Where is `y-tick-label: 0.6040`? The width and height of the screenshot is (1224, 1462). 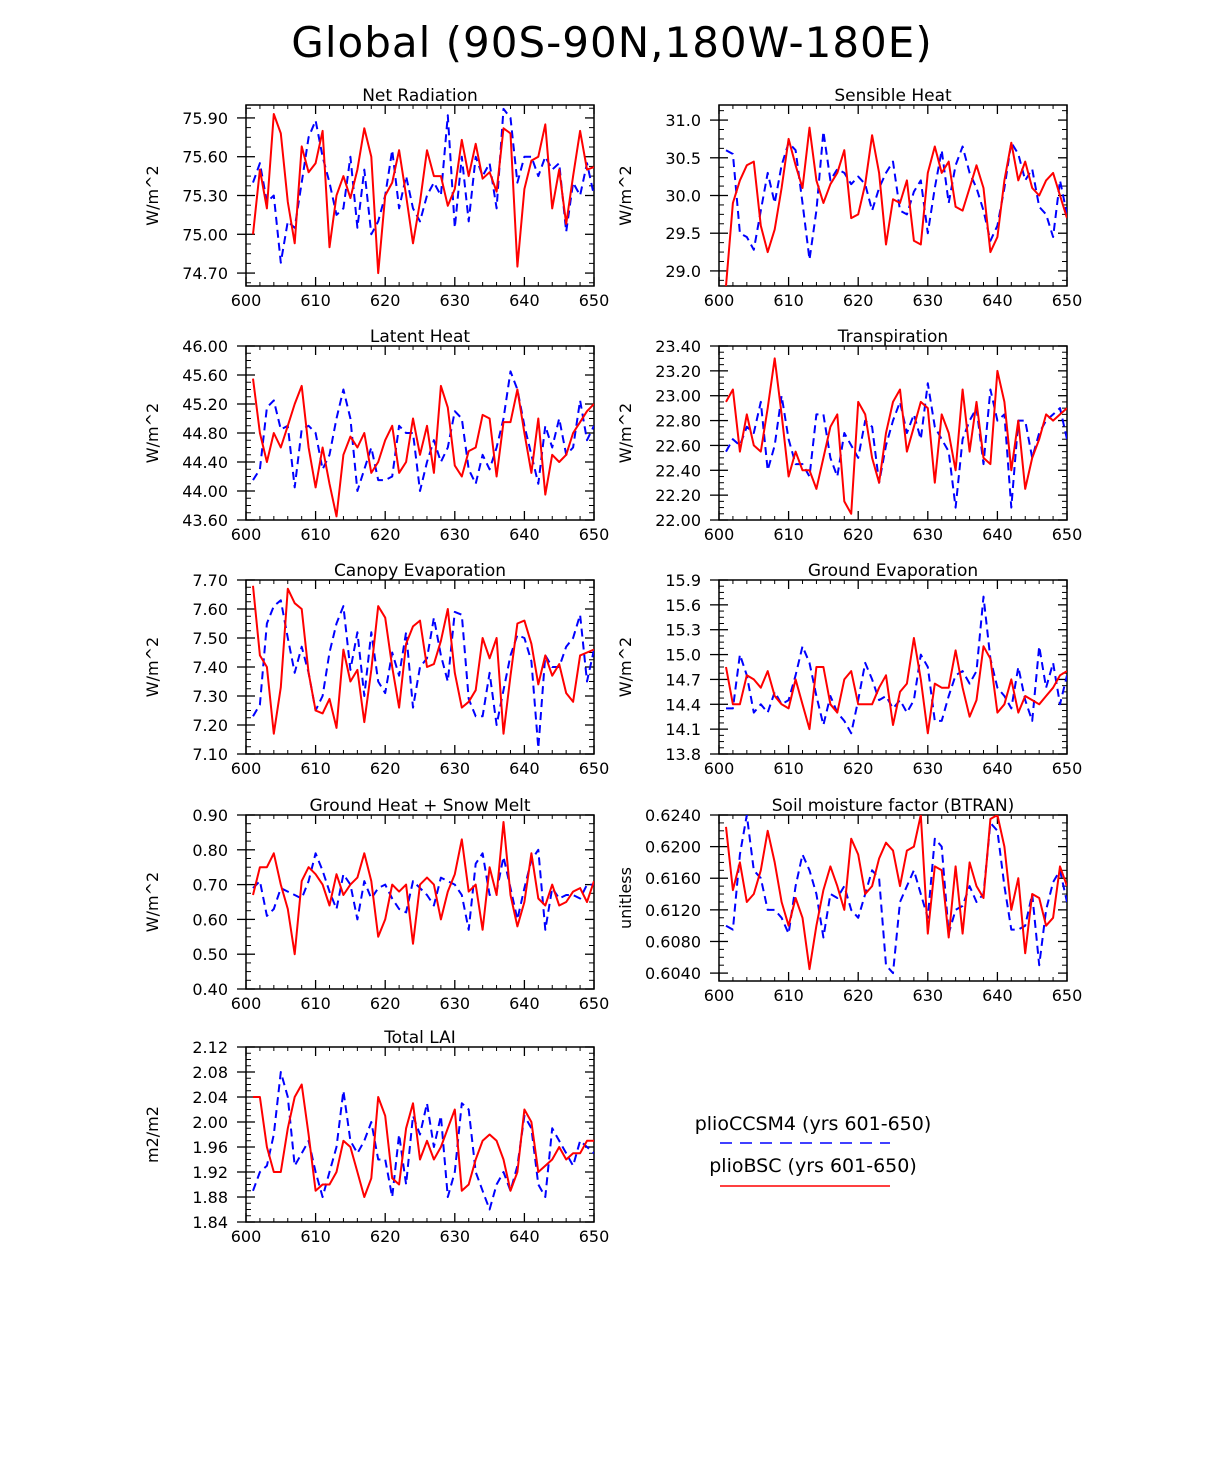 y-tick-label: 0.6040 is located at coordinates (673, 973).